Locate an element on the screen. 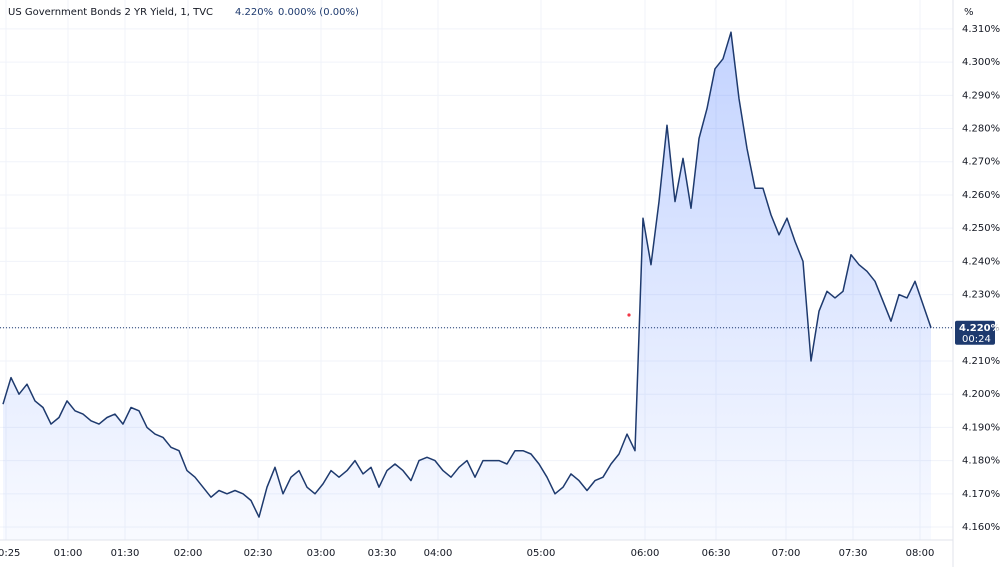 The width and height of the screenshot is (1000, 567). x-tick-label: 03:30 is located at coordinates (382, 553).